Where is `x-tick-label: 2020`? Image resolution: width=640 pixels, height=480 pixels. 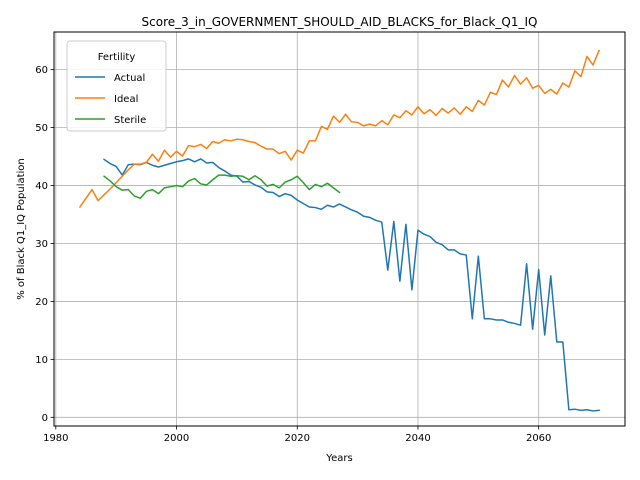
x-tick-label: 2020 is located at coordinates (297, 438).